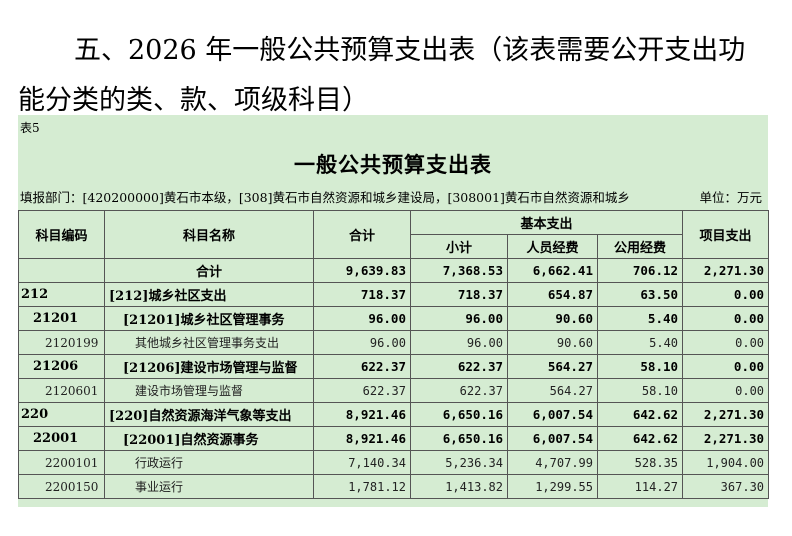 This screenshot has width=792, height=536. Describe the element at coordinates (726, 234) in the screenshot. I see `header-cell: 项目支出` at that location.